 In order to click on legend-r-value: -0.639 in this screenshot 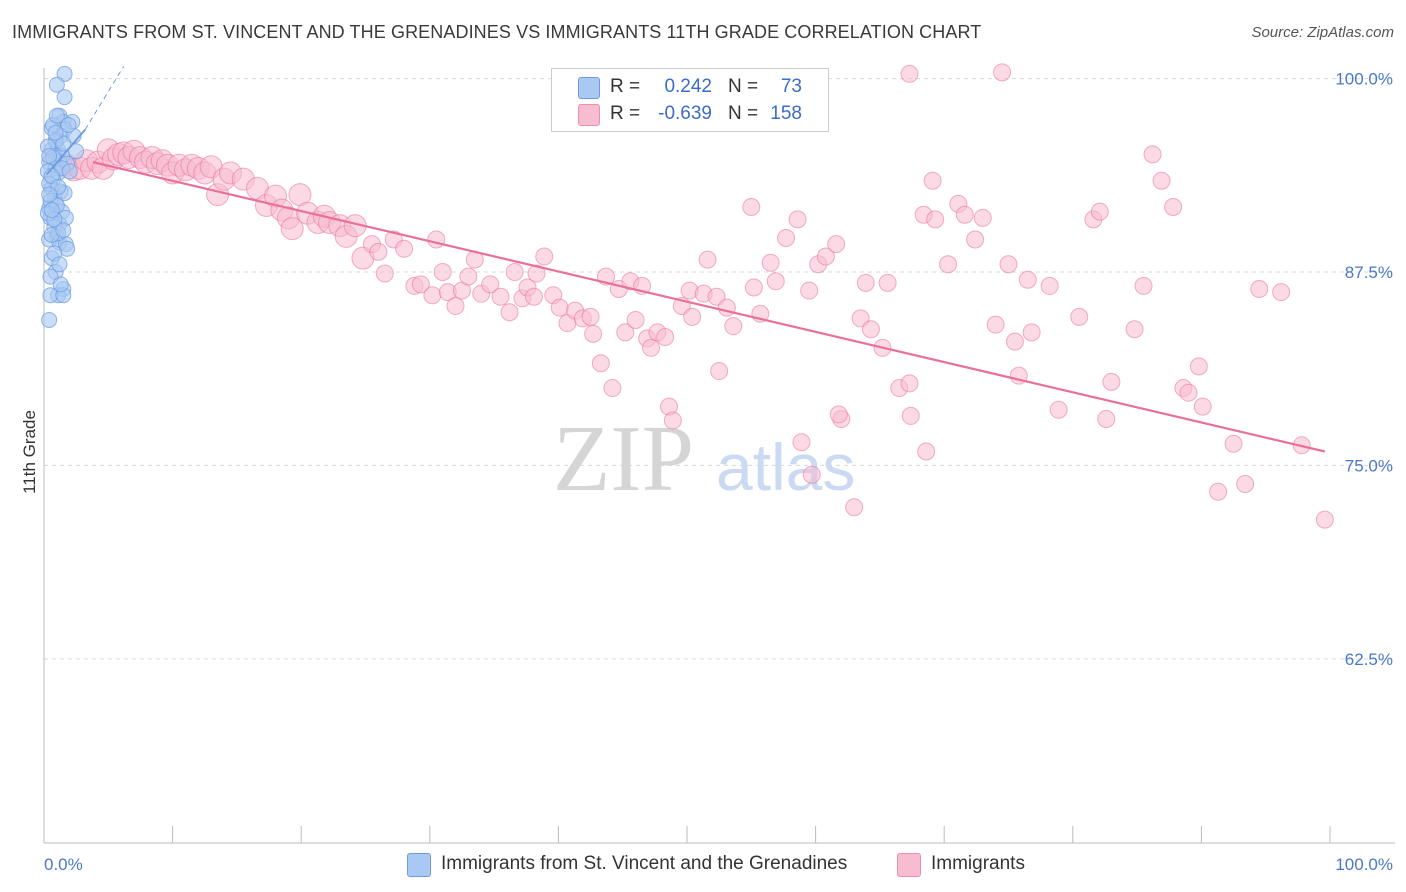, I will do `click(685, 113)`.